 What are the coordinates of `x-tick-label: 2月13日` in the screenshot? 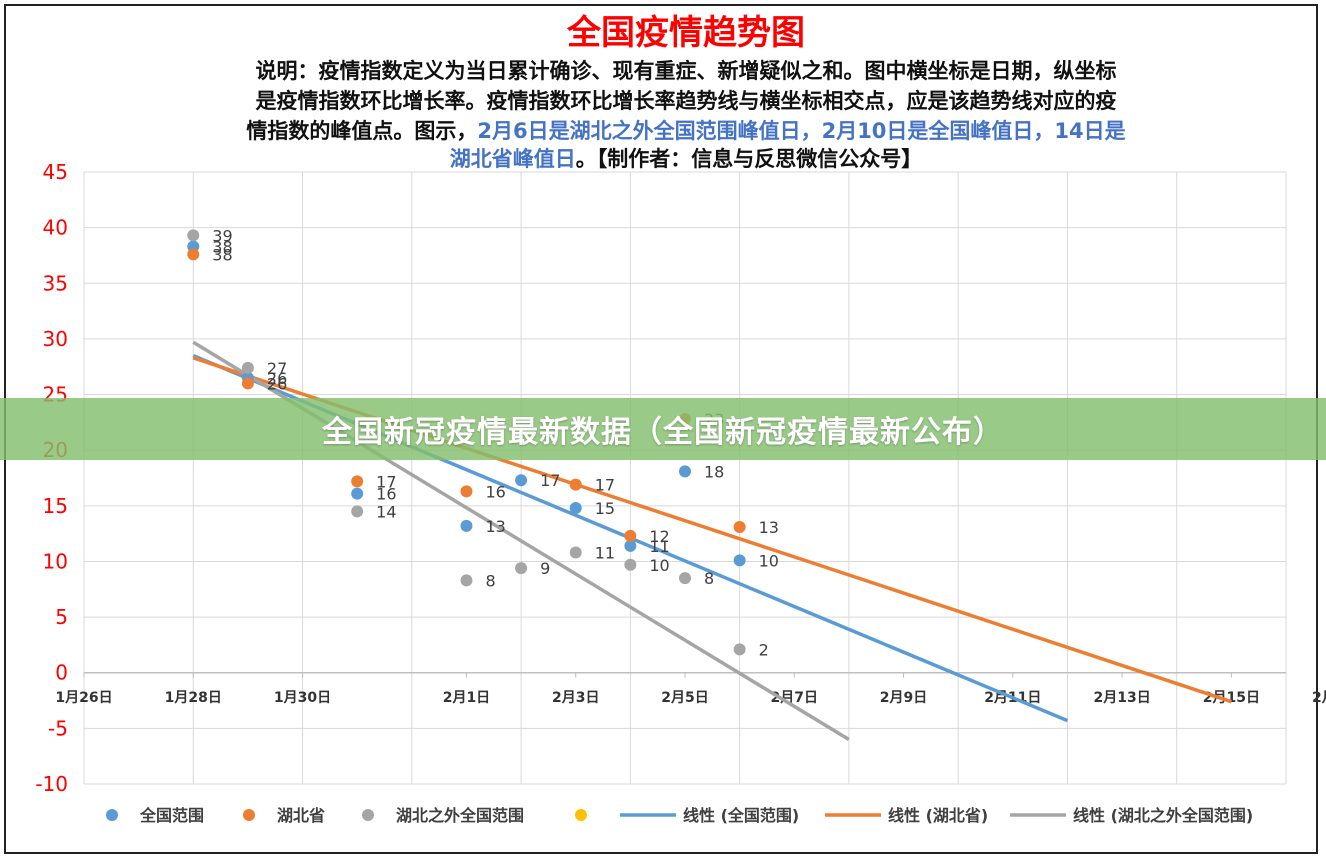 It's located at (1121, 698).